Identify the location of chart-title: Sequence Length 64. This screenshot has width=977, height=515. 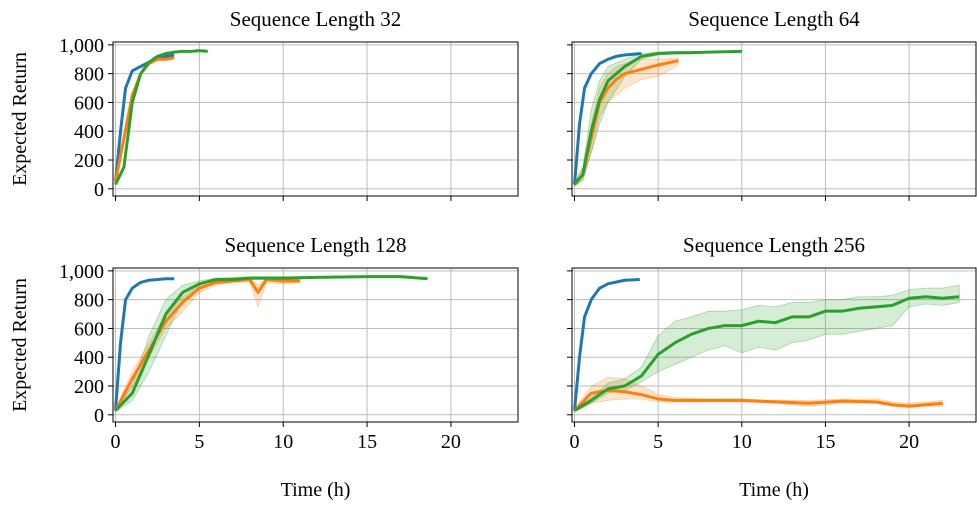
(774, 19).